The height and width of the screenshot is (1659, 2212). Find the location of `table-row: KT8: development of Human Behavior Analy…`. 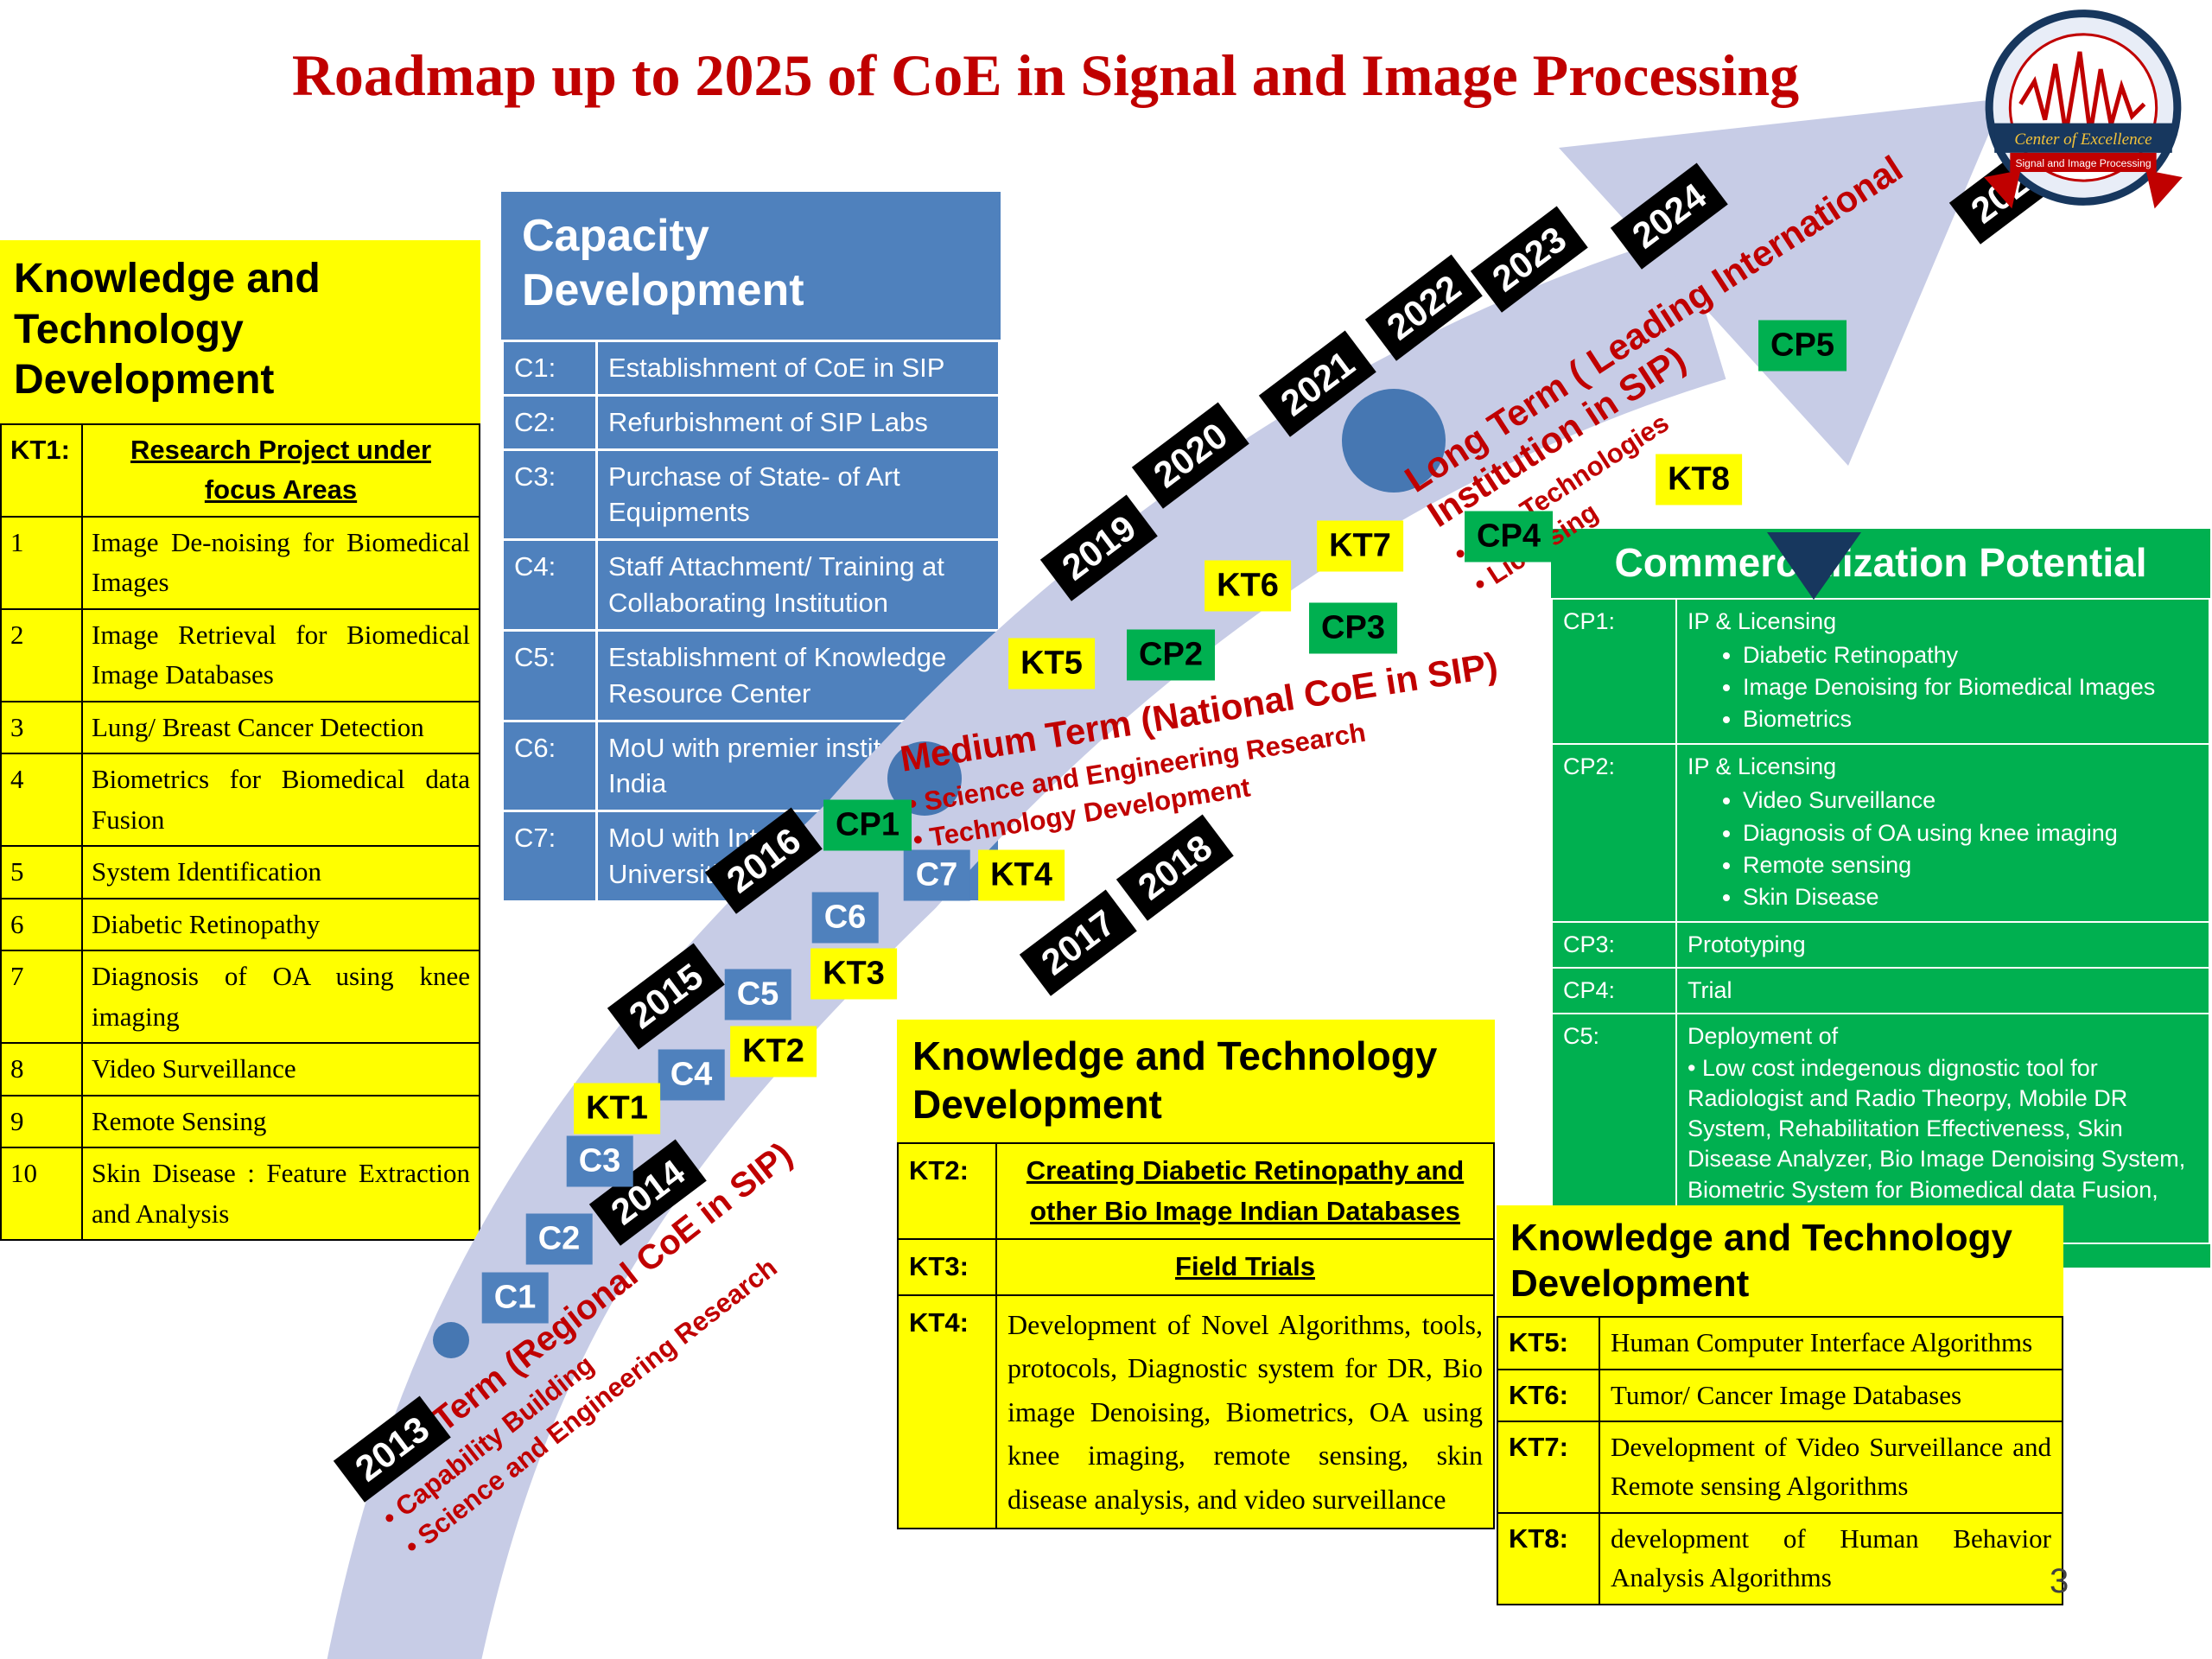

table-row: KT8: development of Human Behavior Analy… is located at coordinates (1780, 1559).